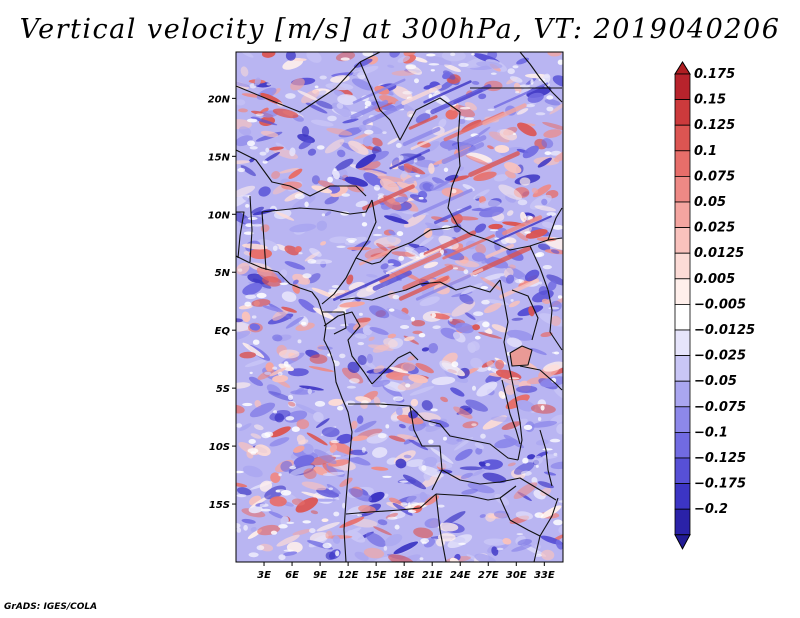 Image resolution: width=800 pixels, height=618 pixels. What do you see at coordinates (544, 575) in the screenshot?
I see `lon-tick-label: 33E` at bounding box center [544, 575].